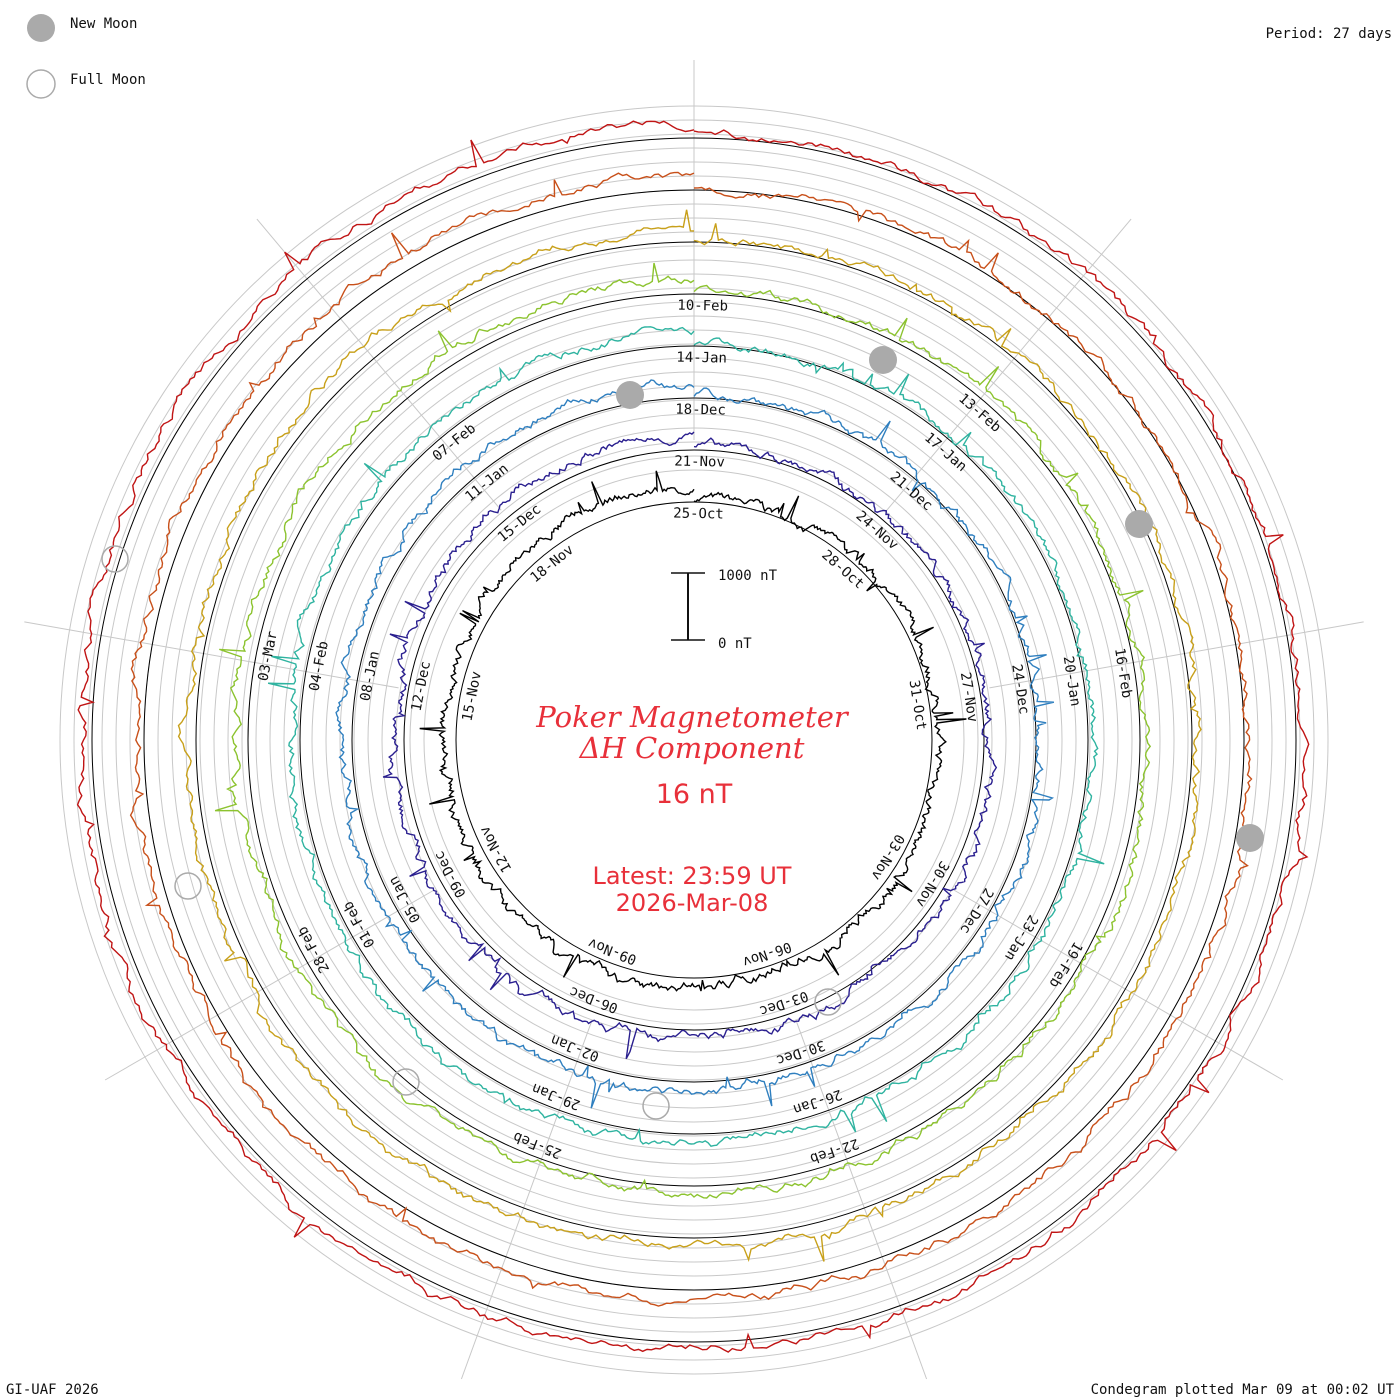 The width and height of the screenshot is (1400, 1400). Describe the element at coordinates (593, 999) in the screenshot. I see `date-tick-label: 06-Dec` at that location.